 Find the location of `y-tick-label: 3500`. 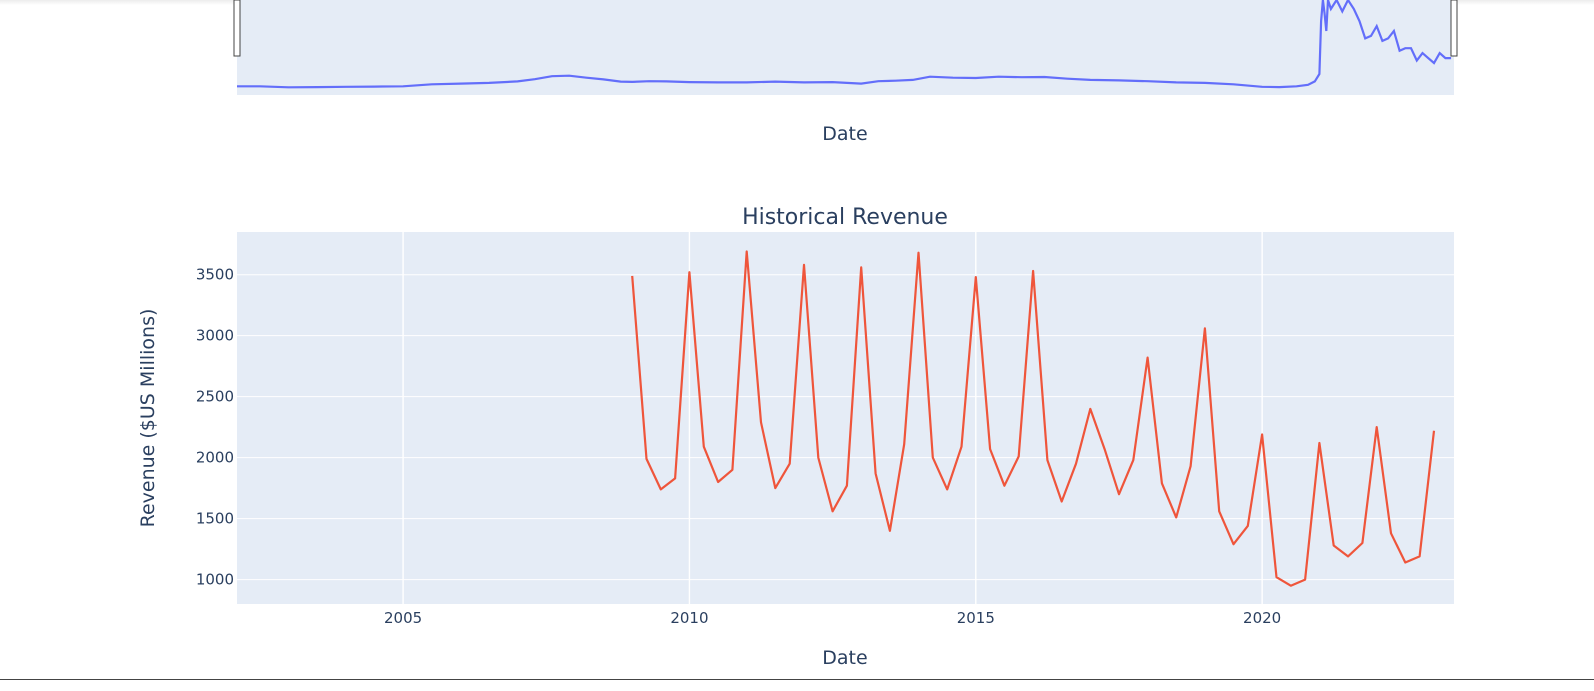

y-tick-label: 3500 is located at coordinates (215, 275).